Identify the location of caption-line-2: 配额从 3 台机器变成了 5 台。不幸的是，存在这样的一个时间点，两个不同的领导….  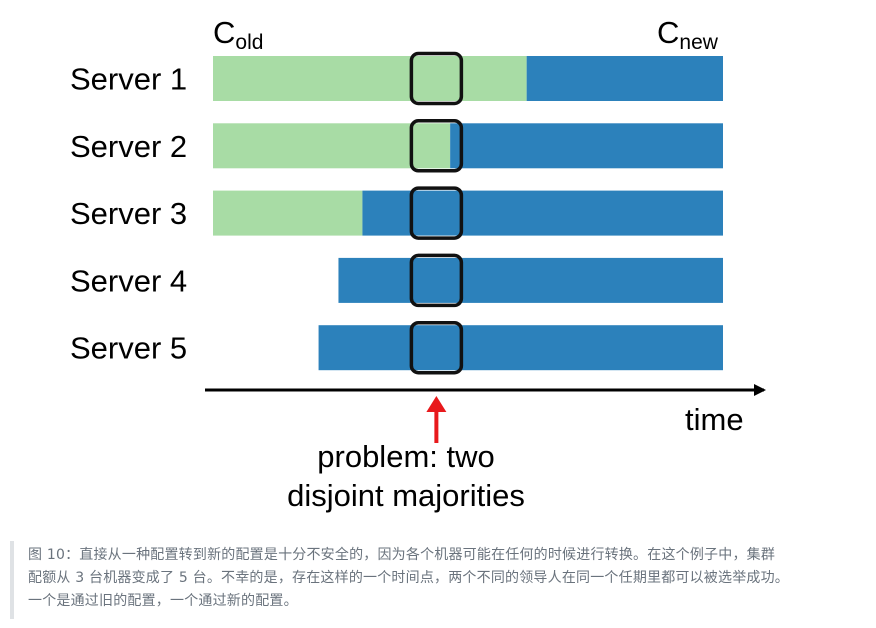
(409, 578).